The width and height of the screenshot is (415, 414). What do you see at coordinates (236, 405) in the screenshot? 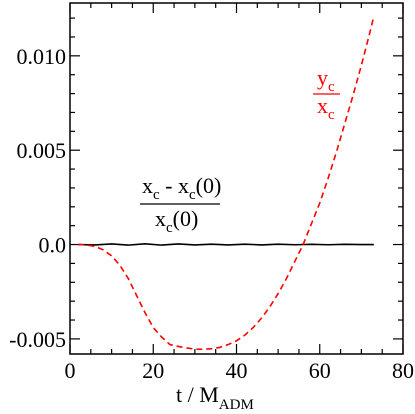
I see `x-axis-title-sub: ADM` at bounding box center [236, 405].